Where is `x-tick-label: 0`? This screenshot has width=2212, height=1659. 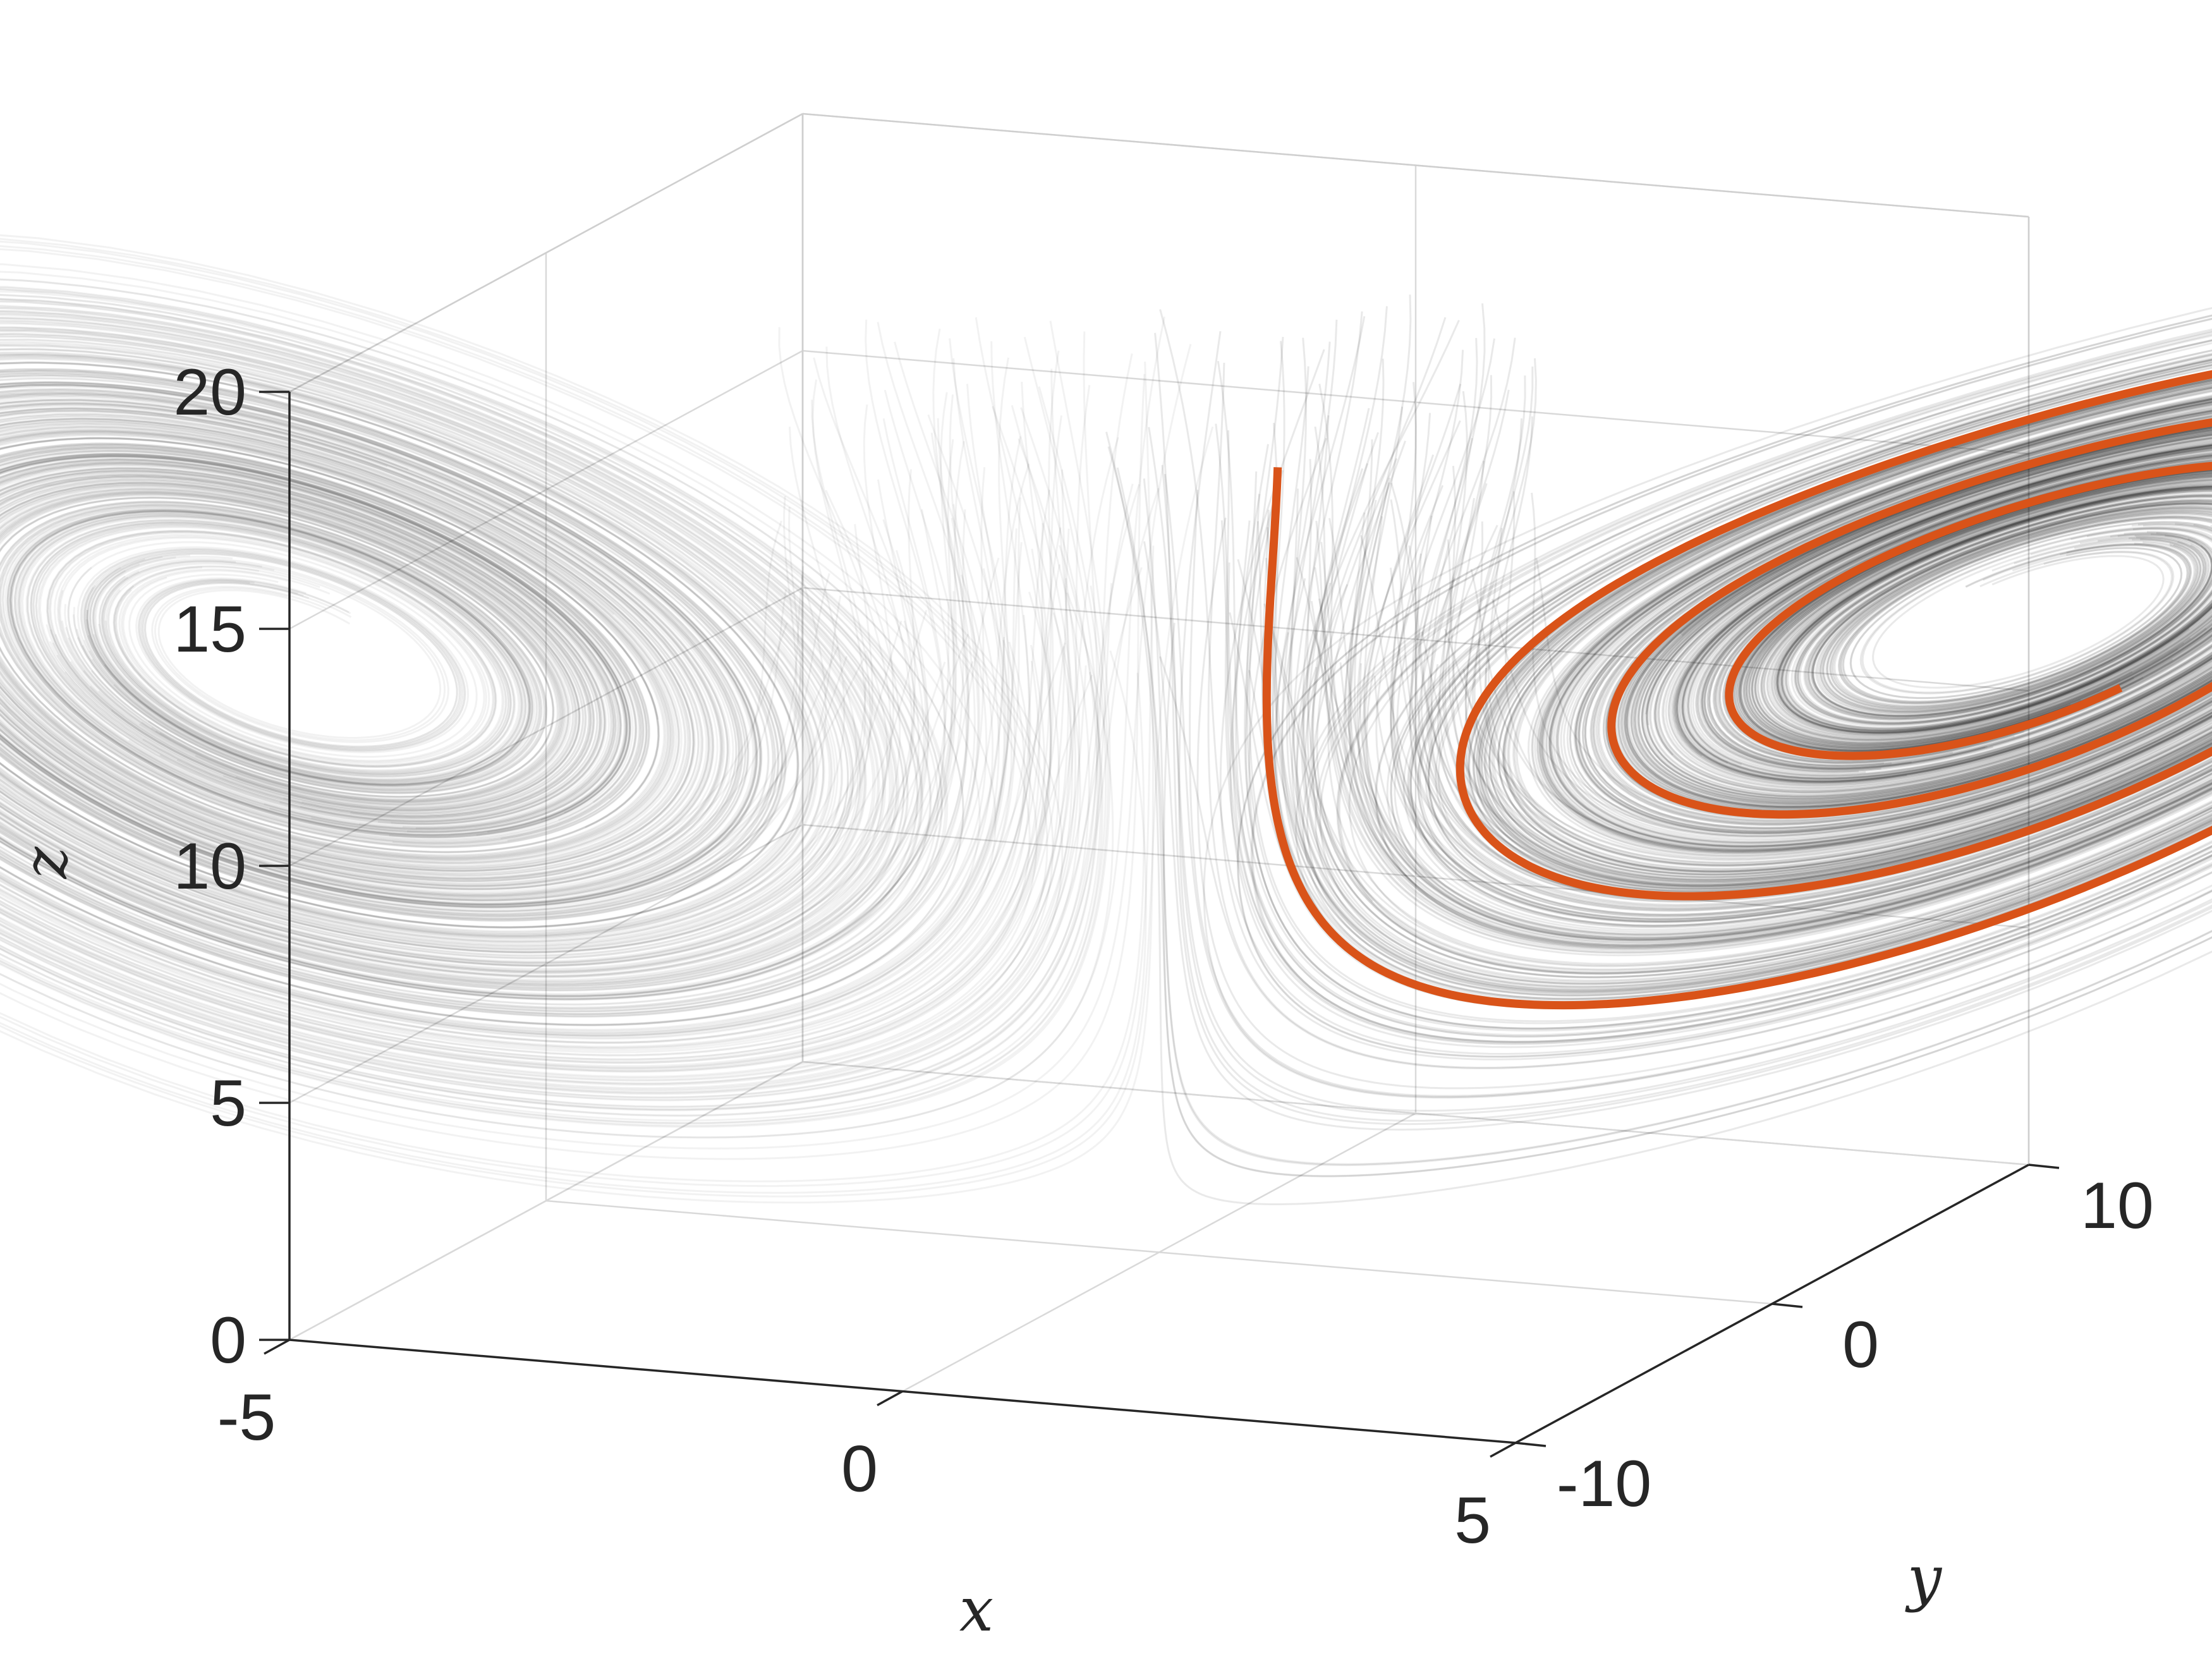
x-tick-label: 0 is located at coordinates (859, 1470).